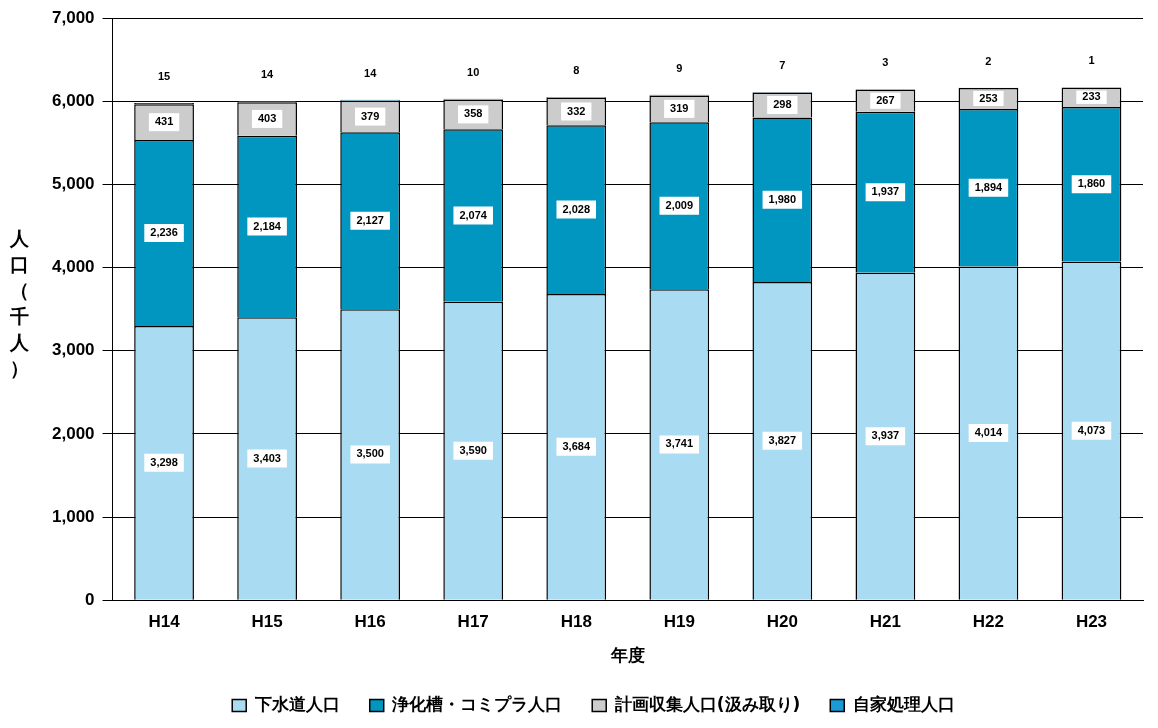 The width and height of the screenshot is (1158, 728). Describe the element at coordinates (679, 443) in the screenshot. I see `data-label: 3,741` at that location.